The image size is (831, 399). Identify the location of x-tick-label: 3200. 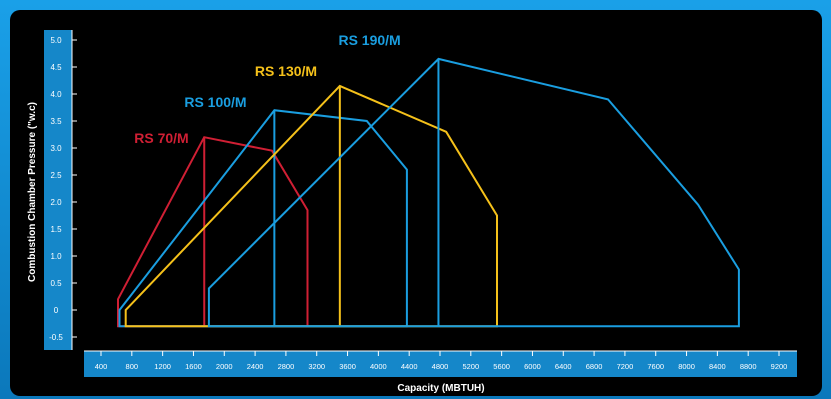
(316, 366).